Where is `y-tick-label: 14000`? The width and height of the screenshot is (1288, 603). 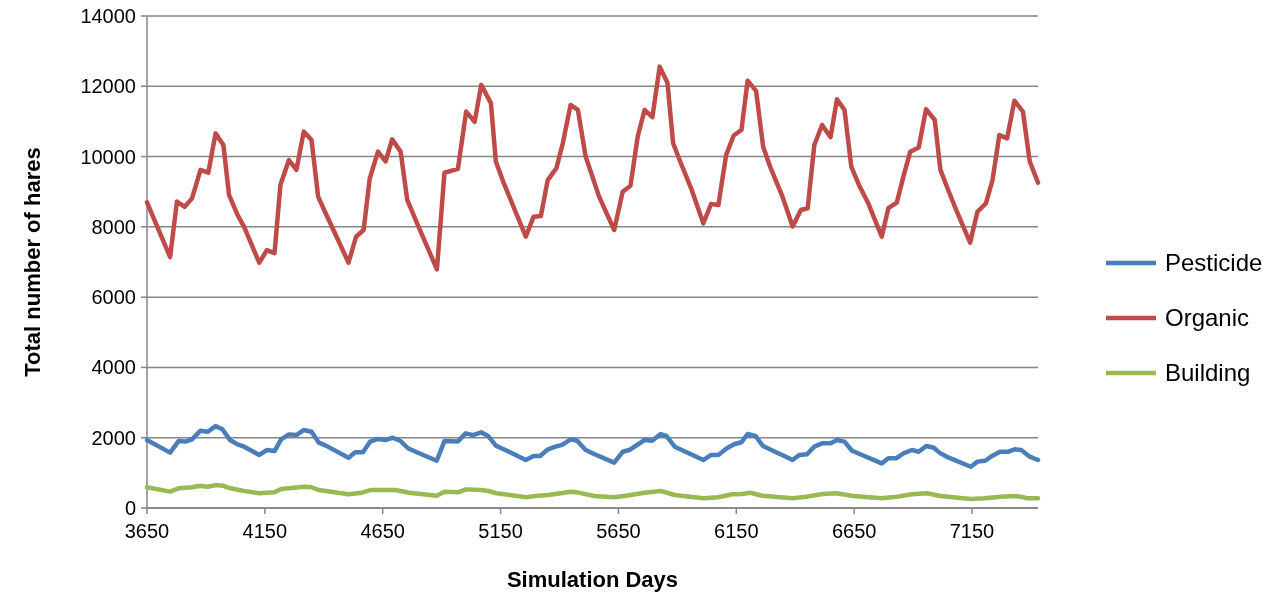 y-tick-label: 14000 is located at coordinates (108, 16).